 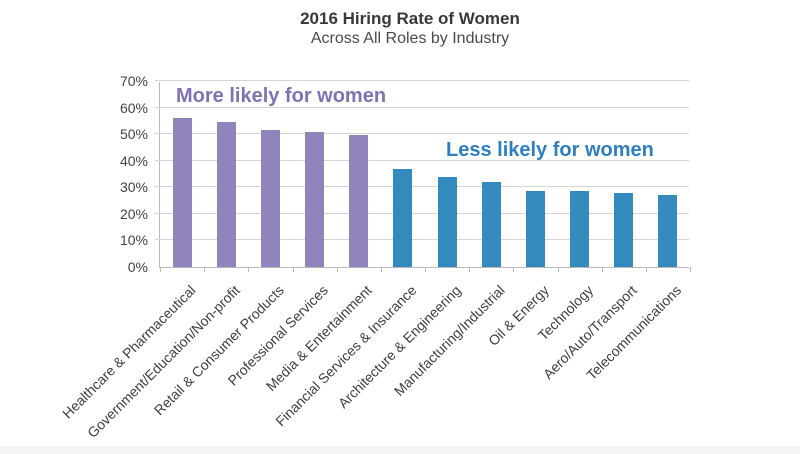 What do you see at coordinates (491, 224) in the screenshot?
I see `bar-manufacturing-industrial` at bounding box center [491, 224].